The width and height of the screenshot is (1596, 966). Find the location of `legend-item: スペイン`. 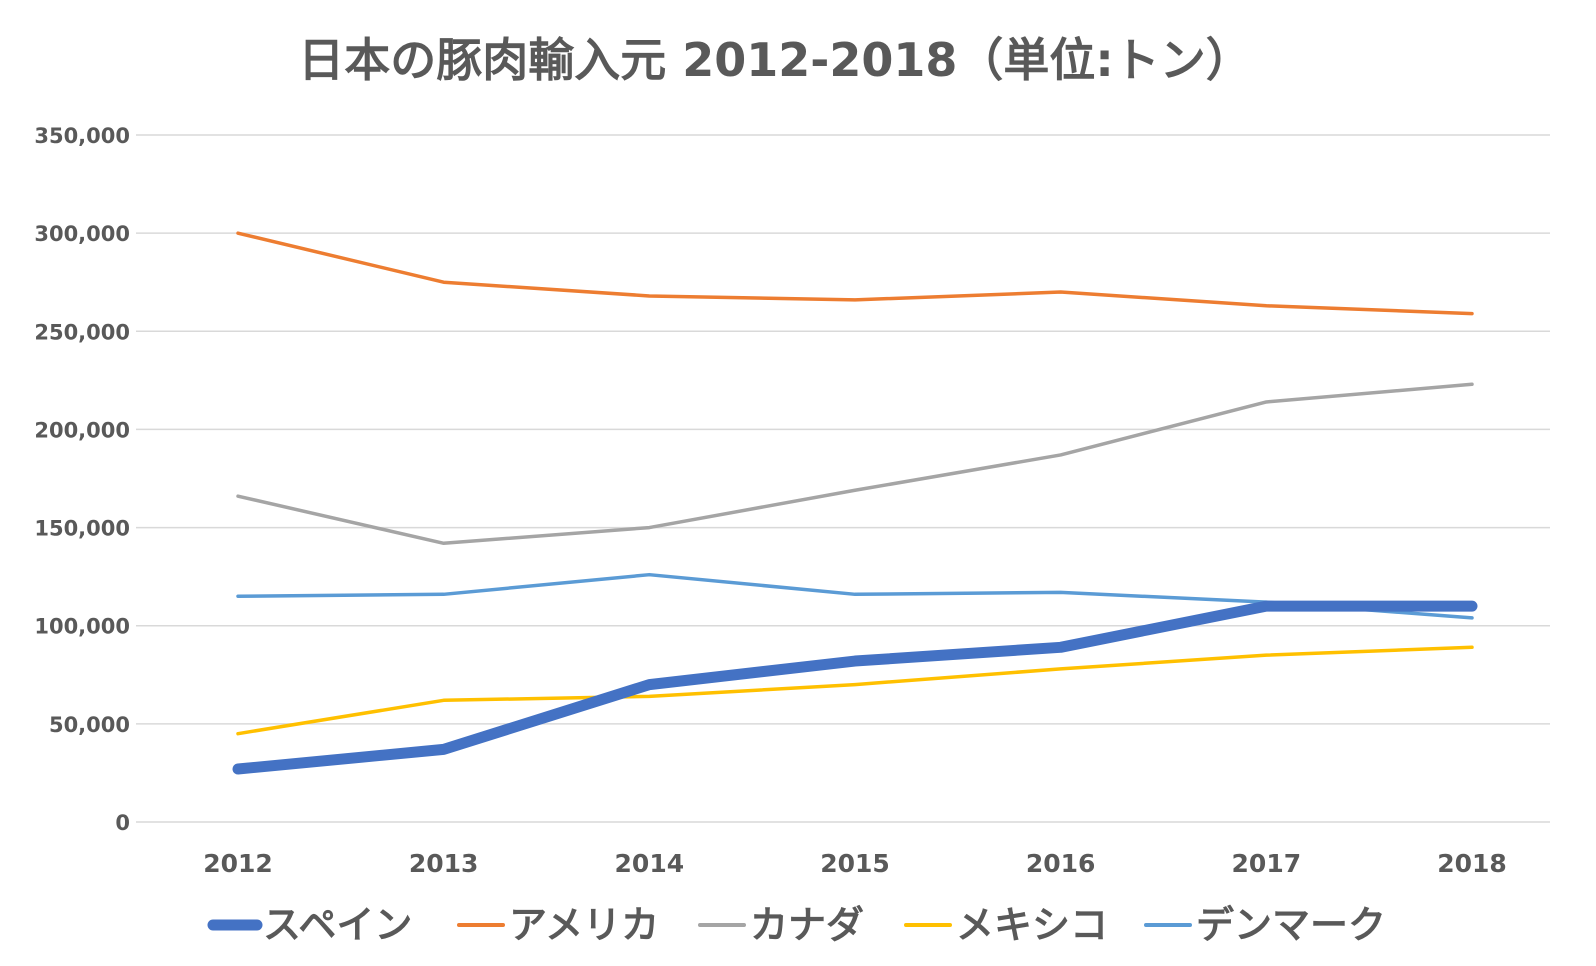

legend-item: スペイン is located at coordinates (309, 925).